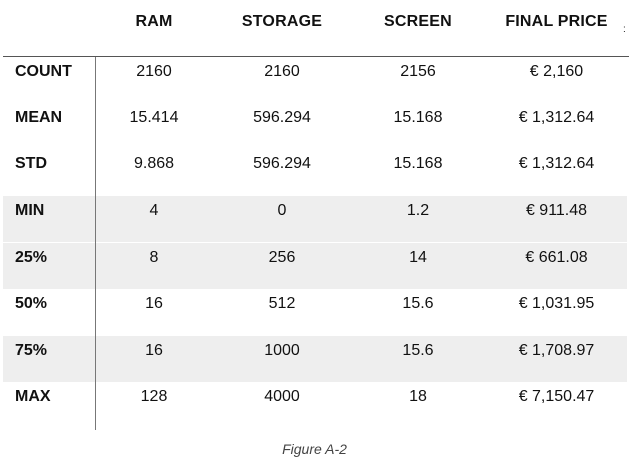  What do you see at coordinates (95, 243) in the screenshot?
I see `label-column-divider` at bounding box center [95, 243].